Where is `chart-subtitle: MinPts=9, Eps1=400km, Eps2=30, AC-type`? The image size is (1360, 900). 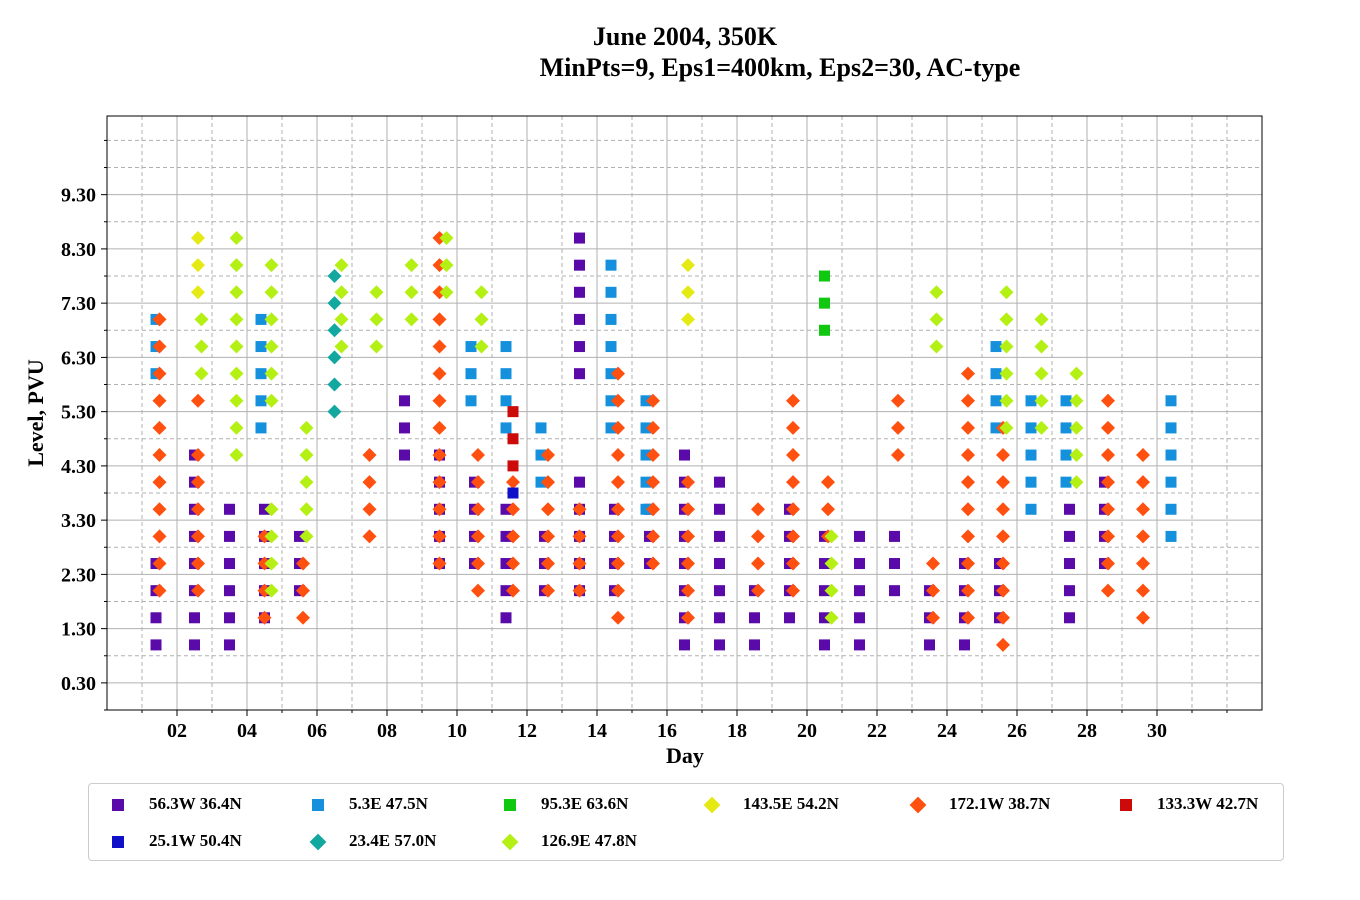 chart-subtitle: MinPts=9, Eps1=400km, Eps2=30, AC-type is located at coordinates (780, 67).